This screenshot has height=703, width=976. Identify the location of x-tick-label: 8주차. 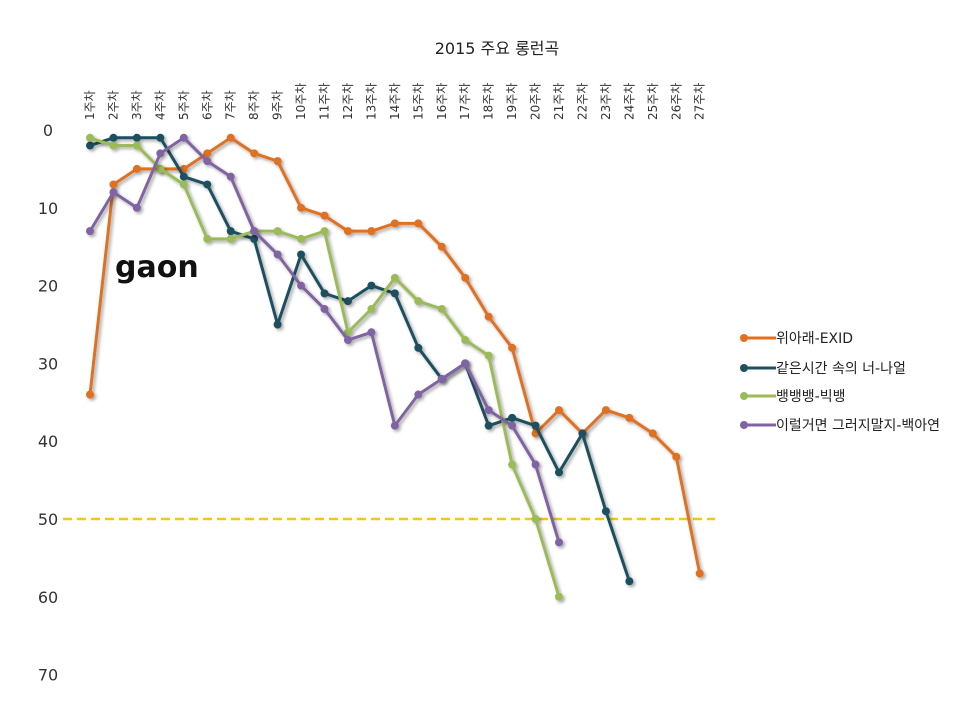
(254, 105).